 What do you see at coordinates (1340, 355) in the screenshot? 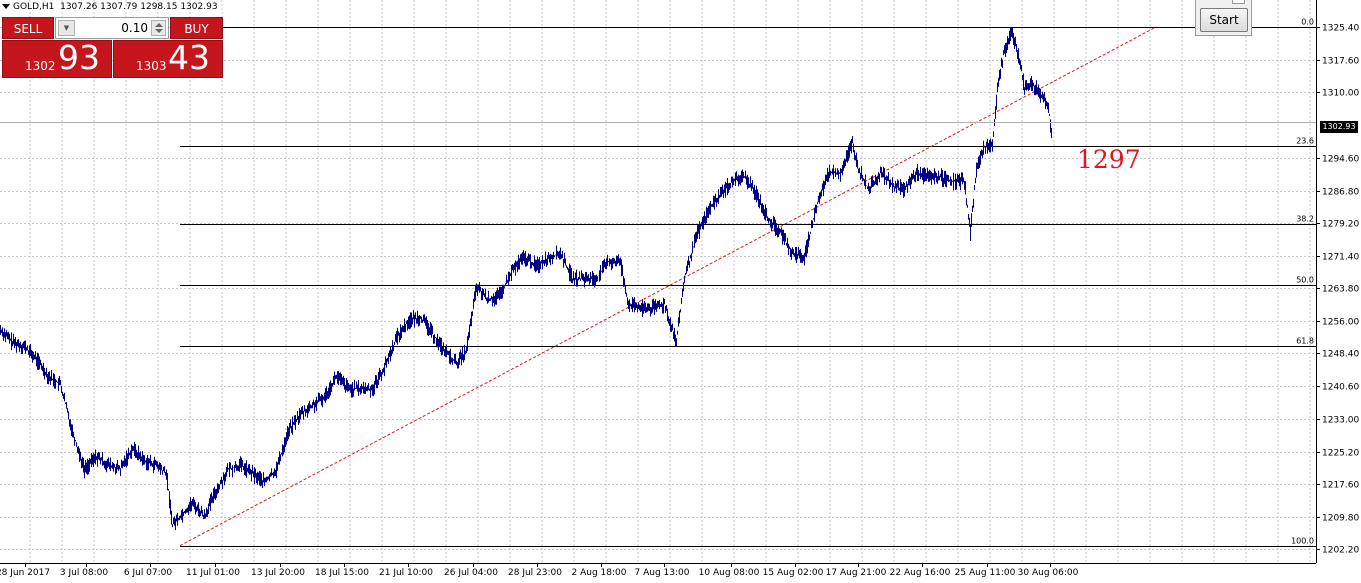
I see `price-axis-label: 1248.40` at bounding box center [1340, 355].